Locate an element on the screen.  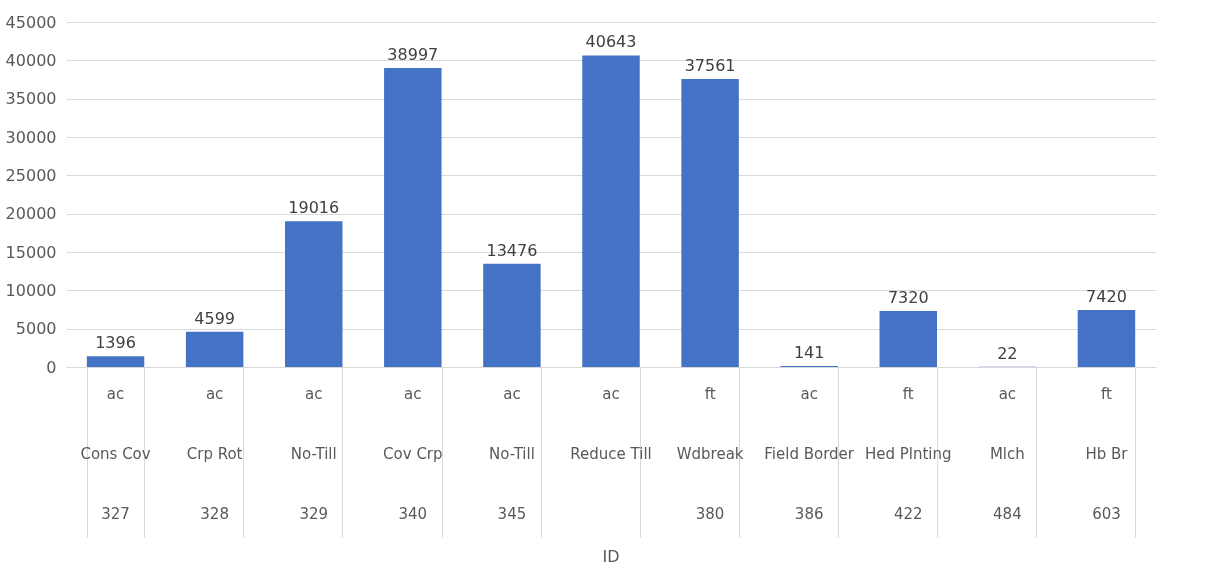
category-label: ac Mlch 484 is located at coordinates (1007, 454).